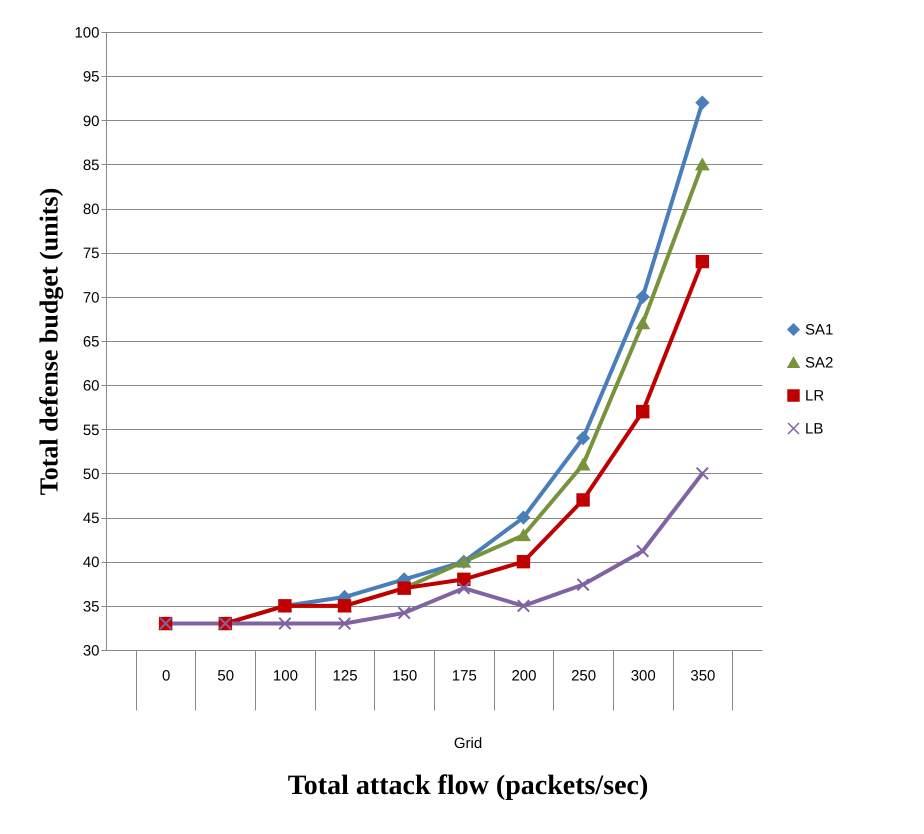 The image size is (924, 834). I want to click on x-tick-label: 50, so click(225, 676).